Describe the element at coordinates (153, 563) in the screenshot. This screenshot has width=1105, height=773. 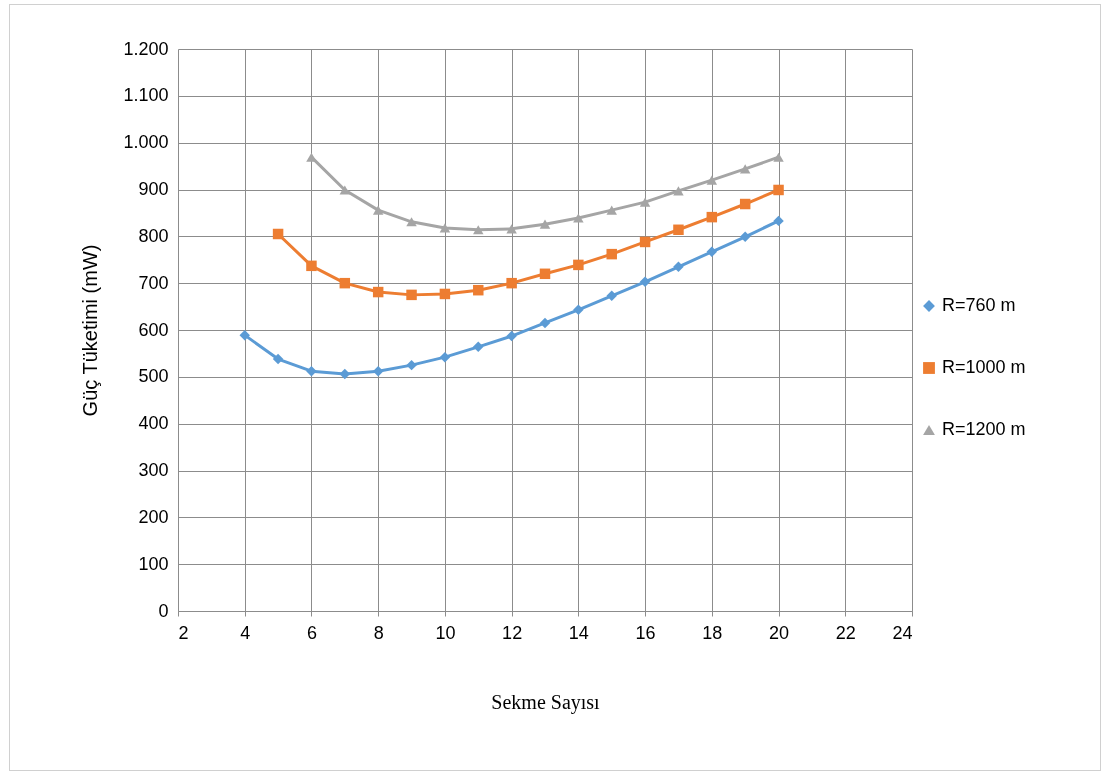
I see `y-tick-label: 100` at that location.